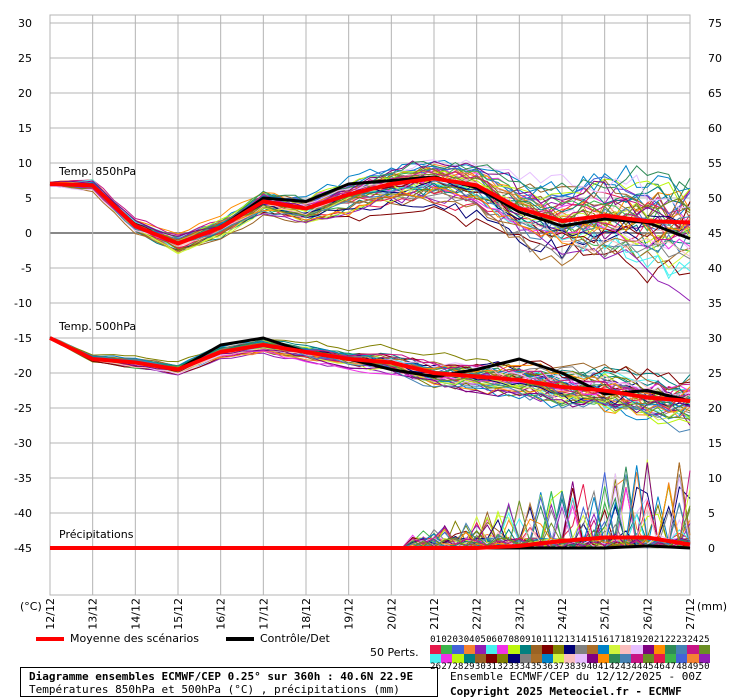  What do you see at coordinates (715, 303) in the screenshot?
I see `right-tick-label: 35` at bounding box center [715, 303].